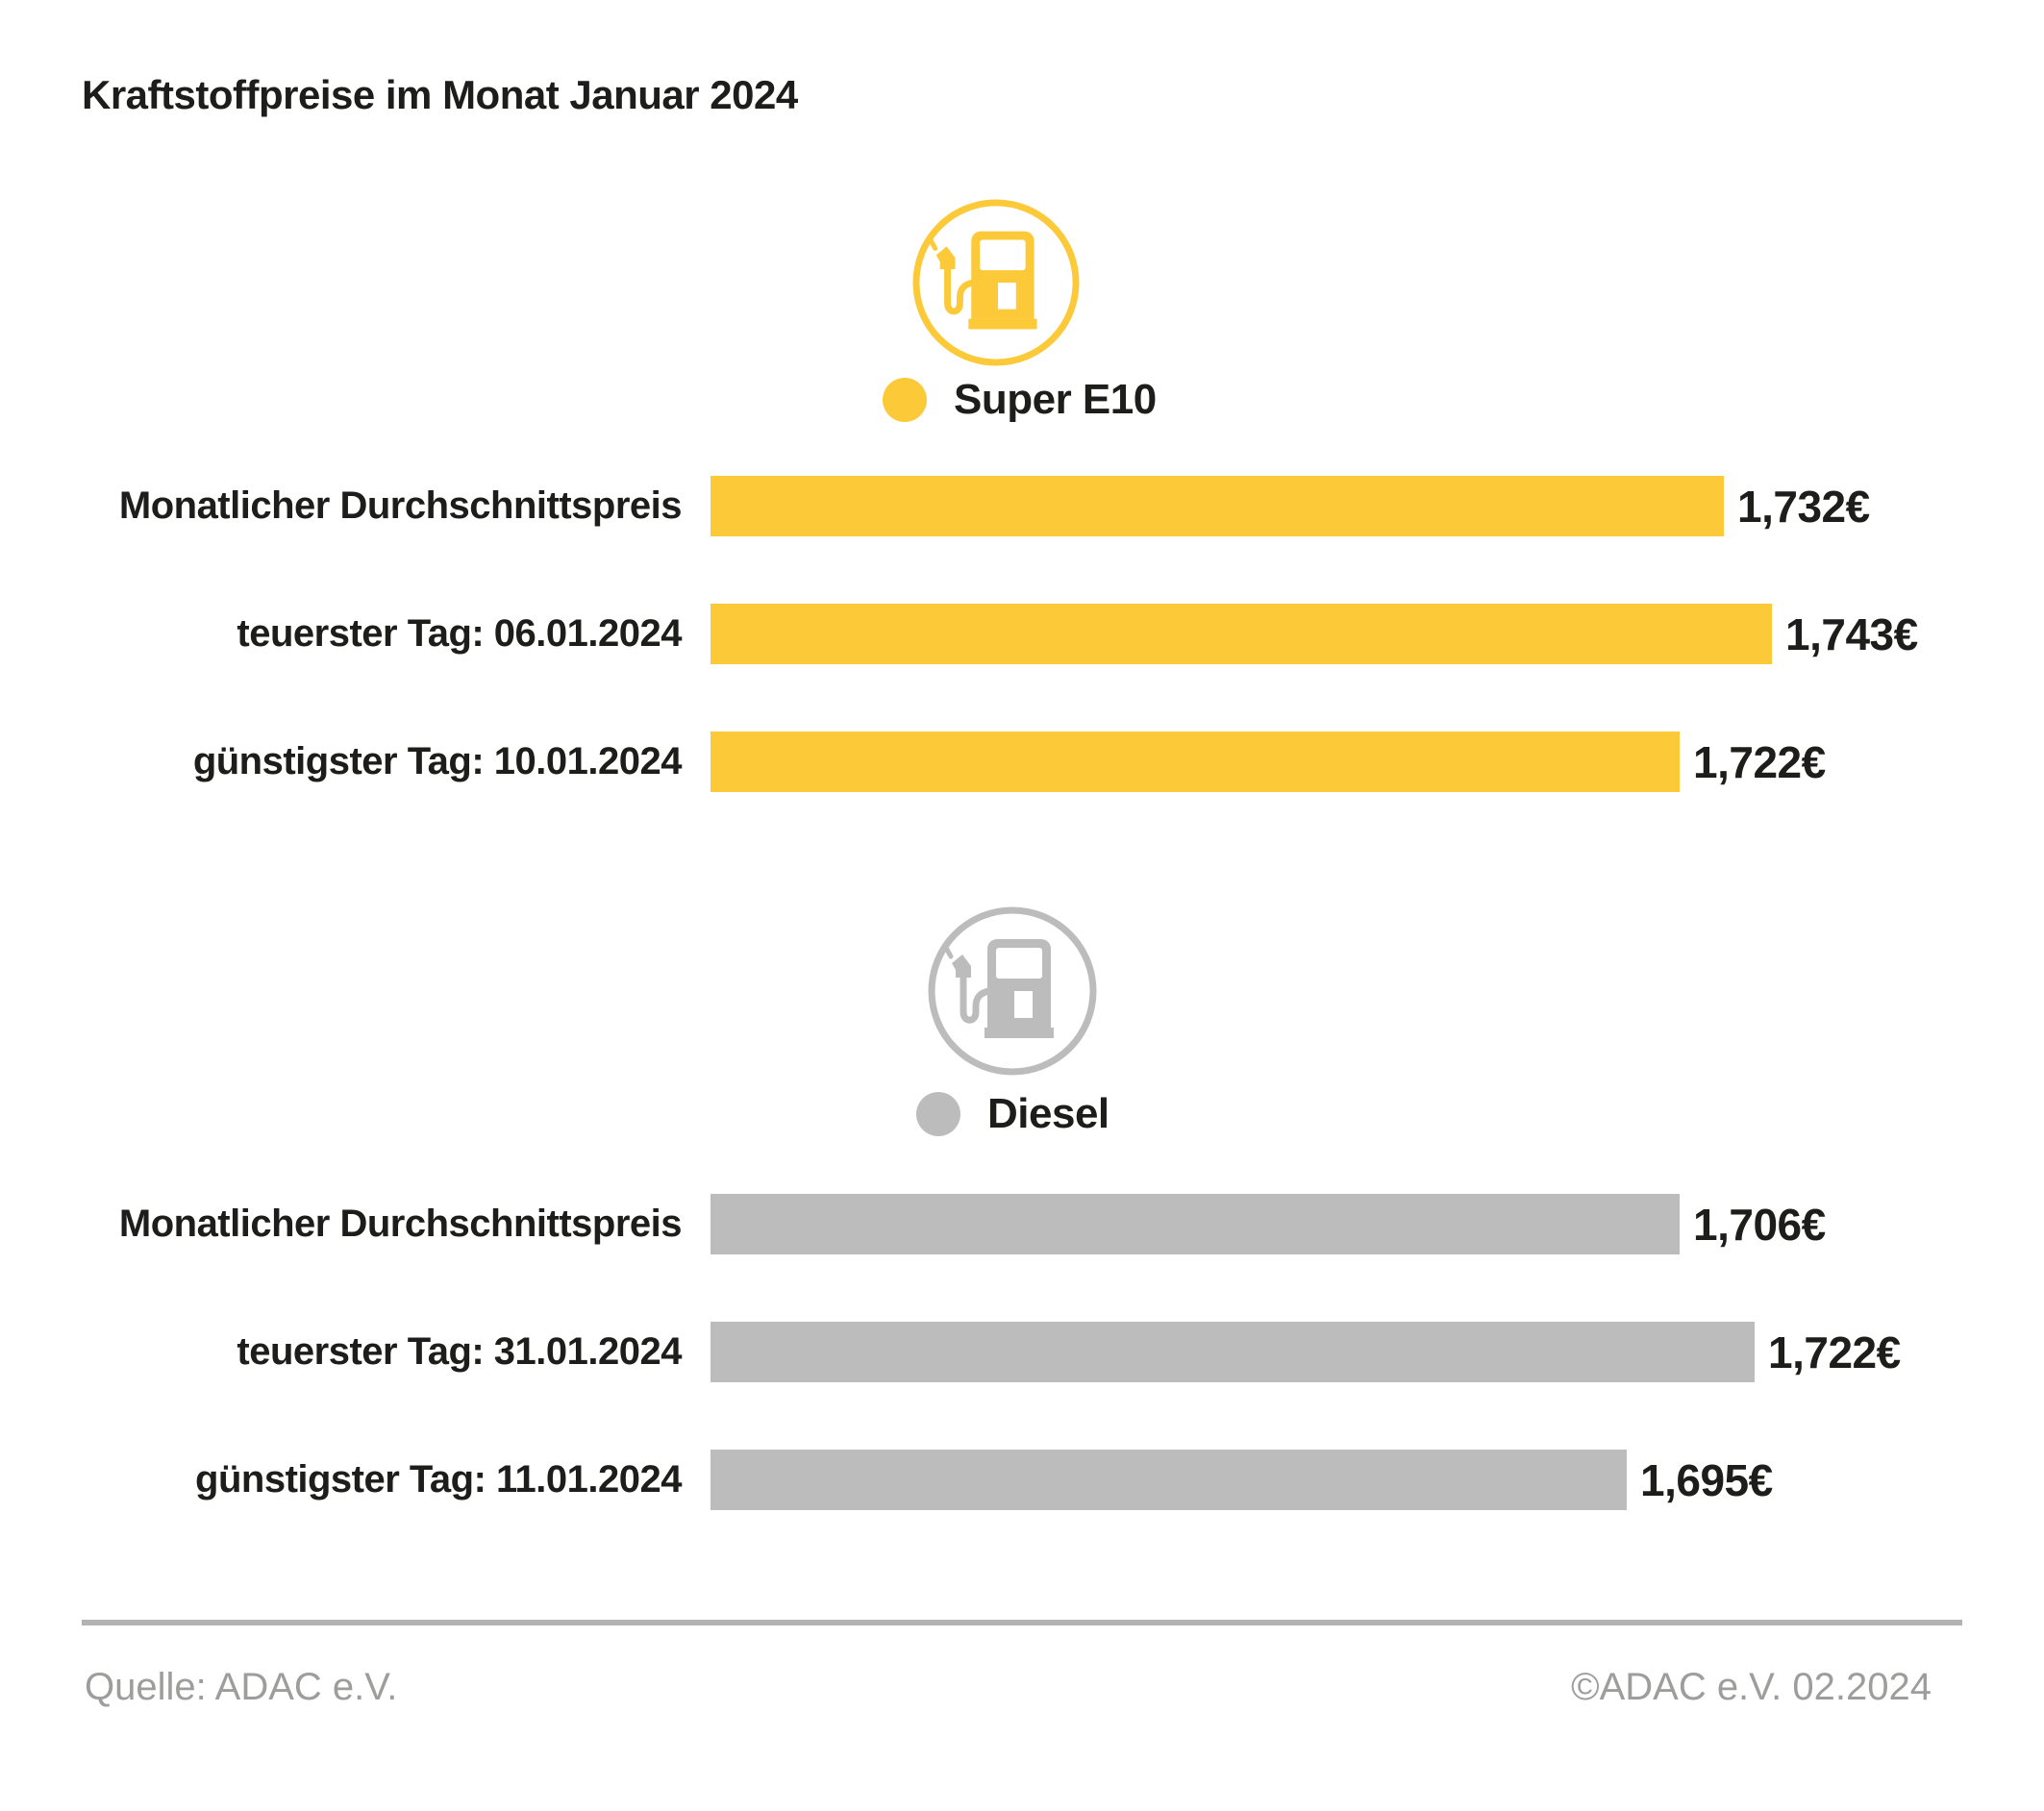 This screenshot has height=1811, width=2044. What do you see at coordinates (241, 1687) in the screenshot?
I see `source-credit: Quelle: ADAC e.V.` at bounding box center [241, 1687].